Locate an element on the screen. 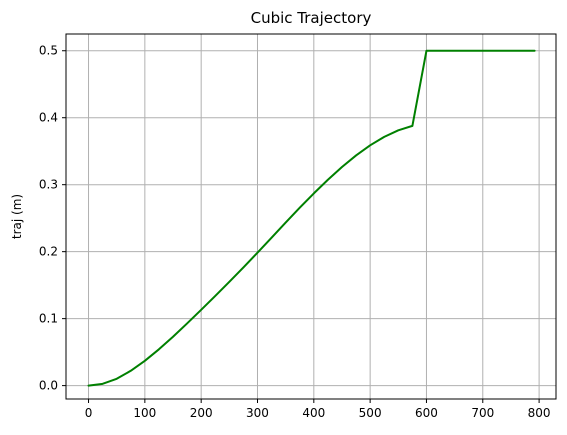 Image resolution: width=567 pixels, height=435 pixels. y-tick-label-5: 0.5 is located at coordinates (48, 51).